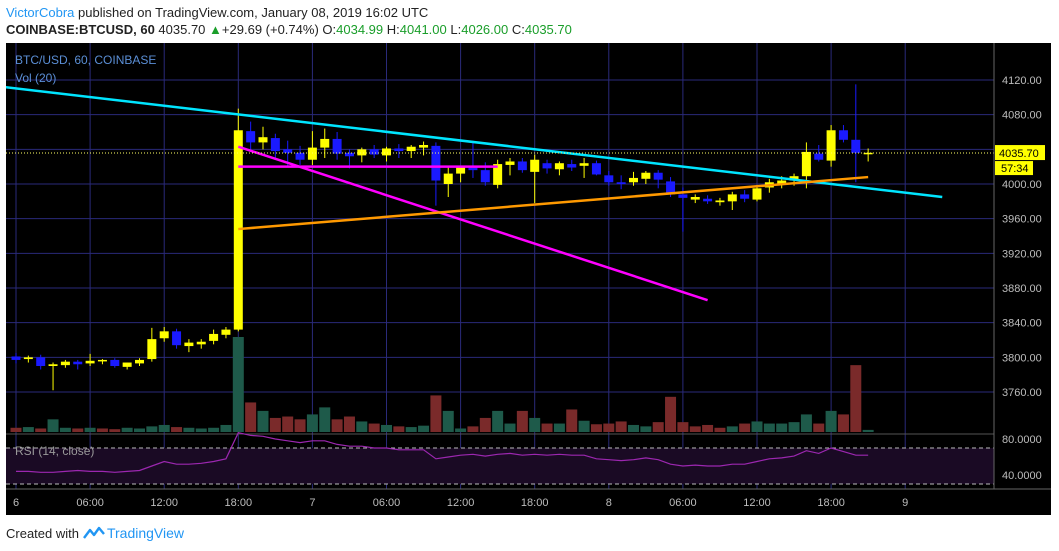 This screenshot has width=1059, height=551. I want to click on open-label: O:, so click(329, 29).